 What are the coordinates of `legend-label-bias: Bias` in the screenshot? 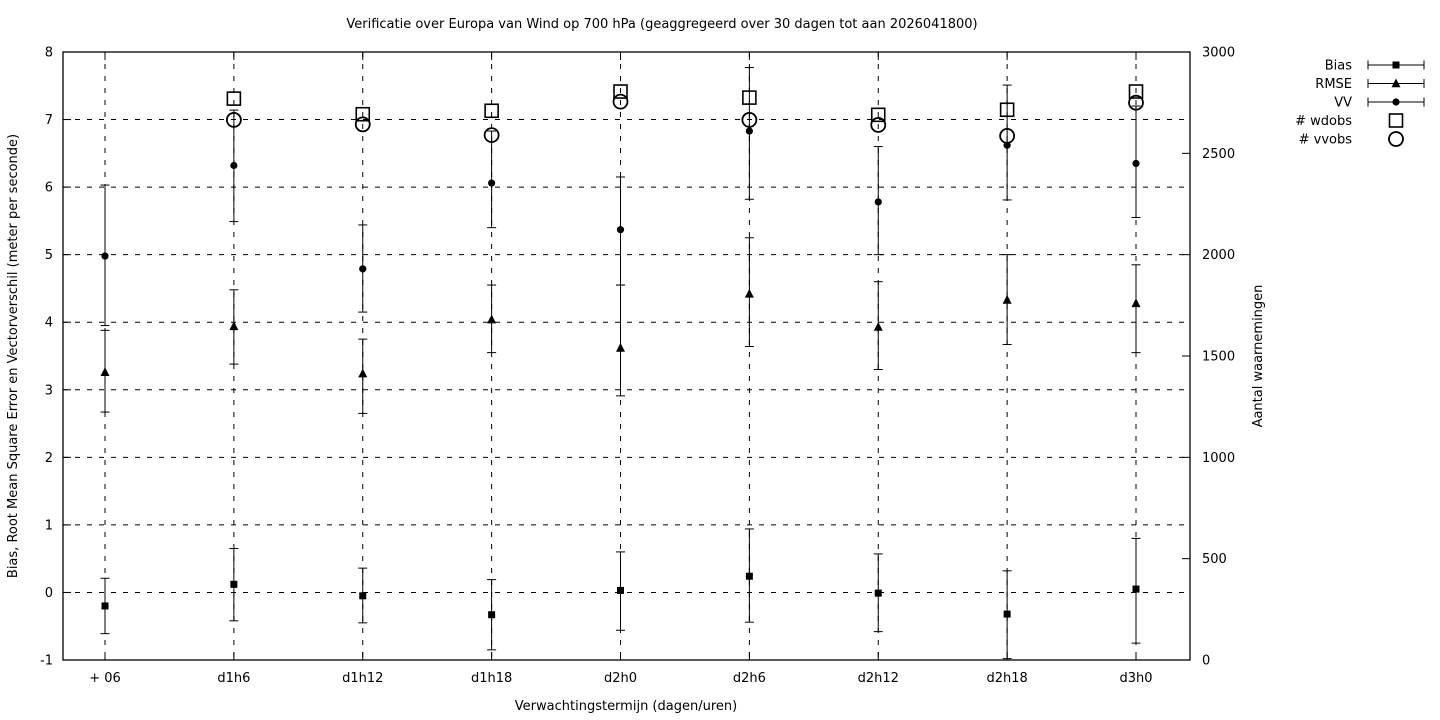 It's located at (1338, 66).